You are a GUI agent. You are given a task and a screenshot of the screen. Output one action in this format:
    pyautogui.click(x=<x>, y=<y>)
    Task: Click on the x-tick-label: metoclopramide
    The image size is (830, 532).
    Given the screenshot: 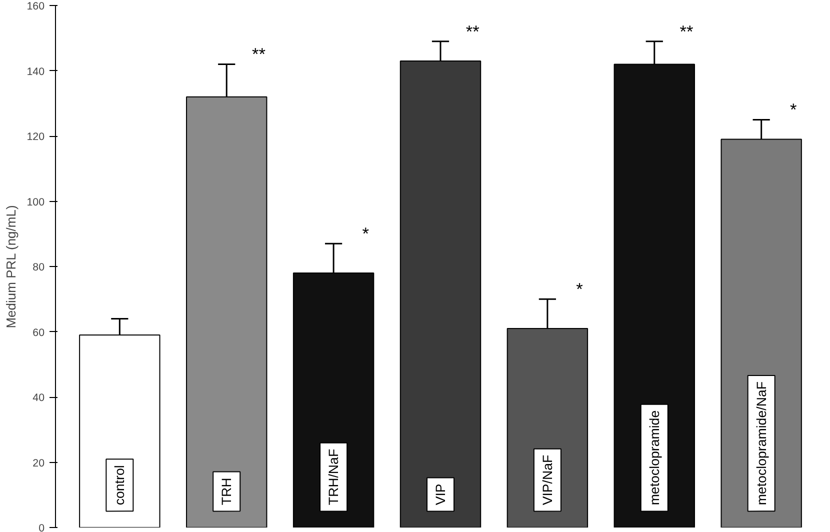 What is the action you would take?
    pyautogui.click(x=654, y=458)
    